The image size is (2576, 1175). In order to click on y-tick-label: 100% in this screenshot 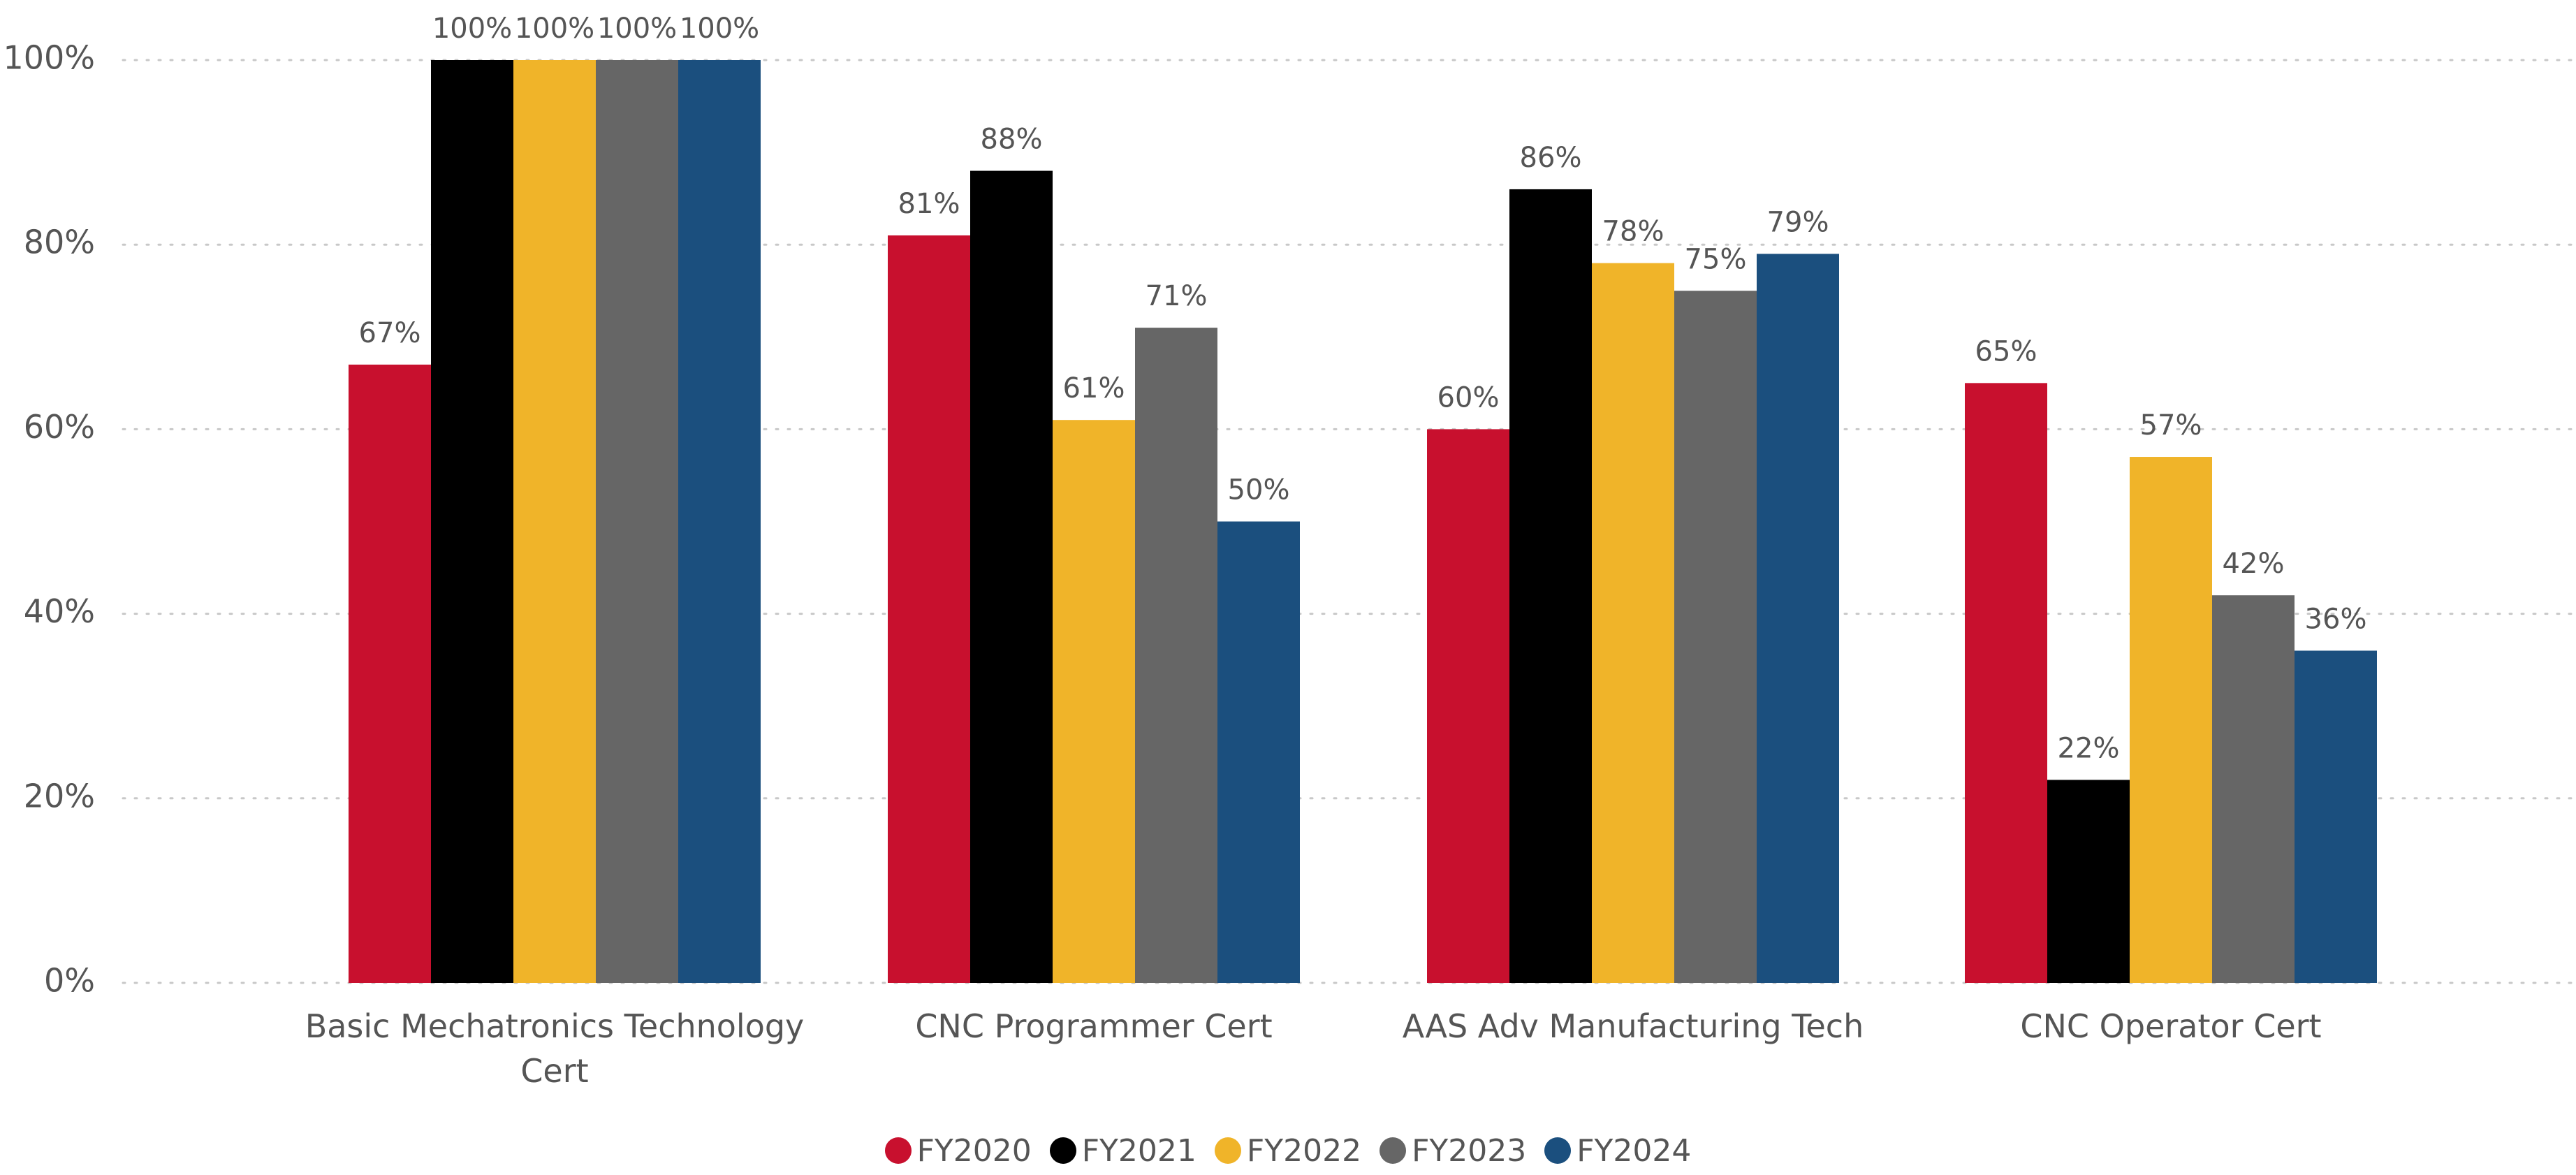, I will do `click(49, 58)`.